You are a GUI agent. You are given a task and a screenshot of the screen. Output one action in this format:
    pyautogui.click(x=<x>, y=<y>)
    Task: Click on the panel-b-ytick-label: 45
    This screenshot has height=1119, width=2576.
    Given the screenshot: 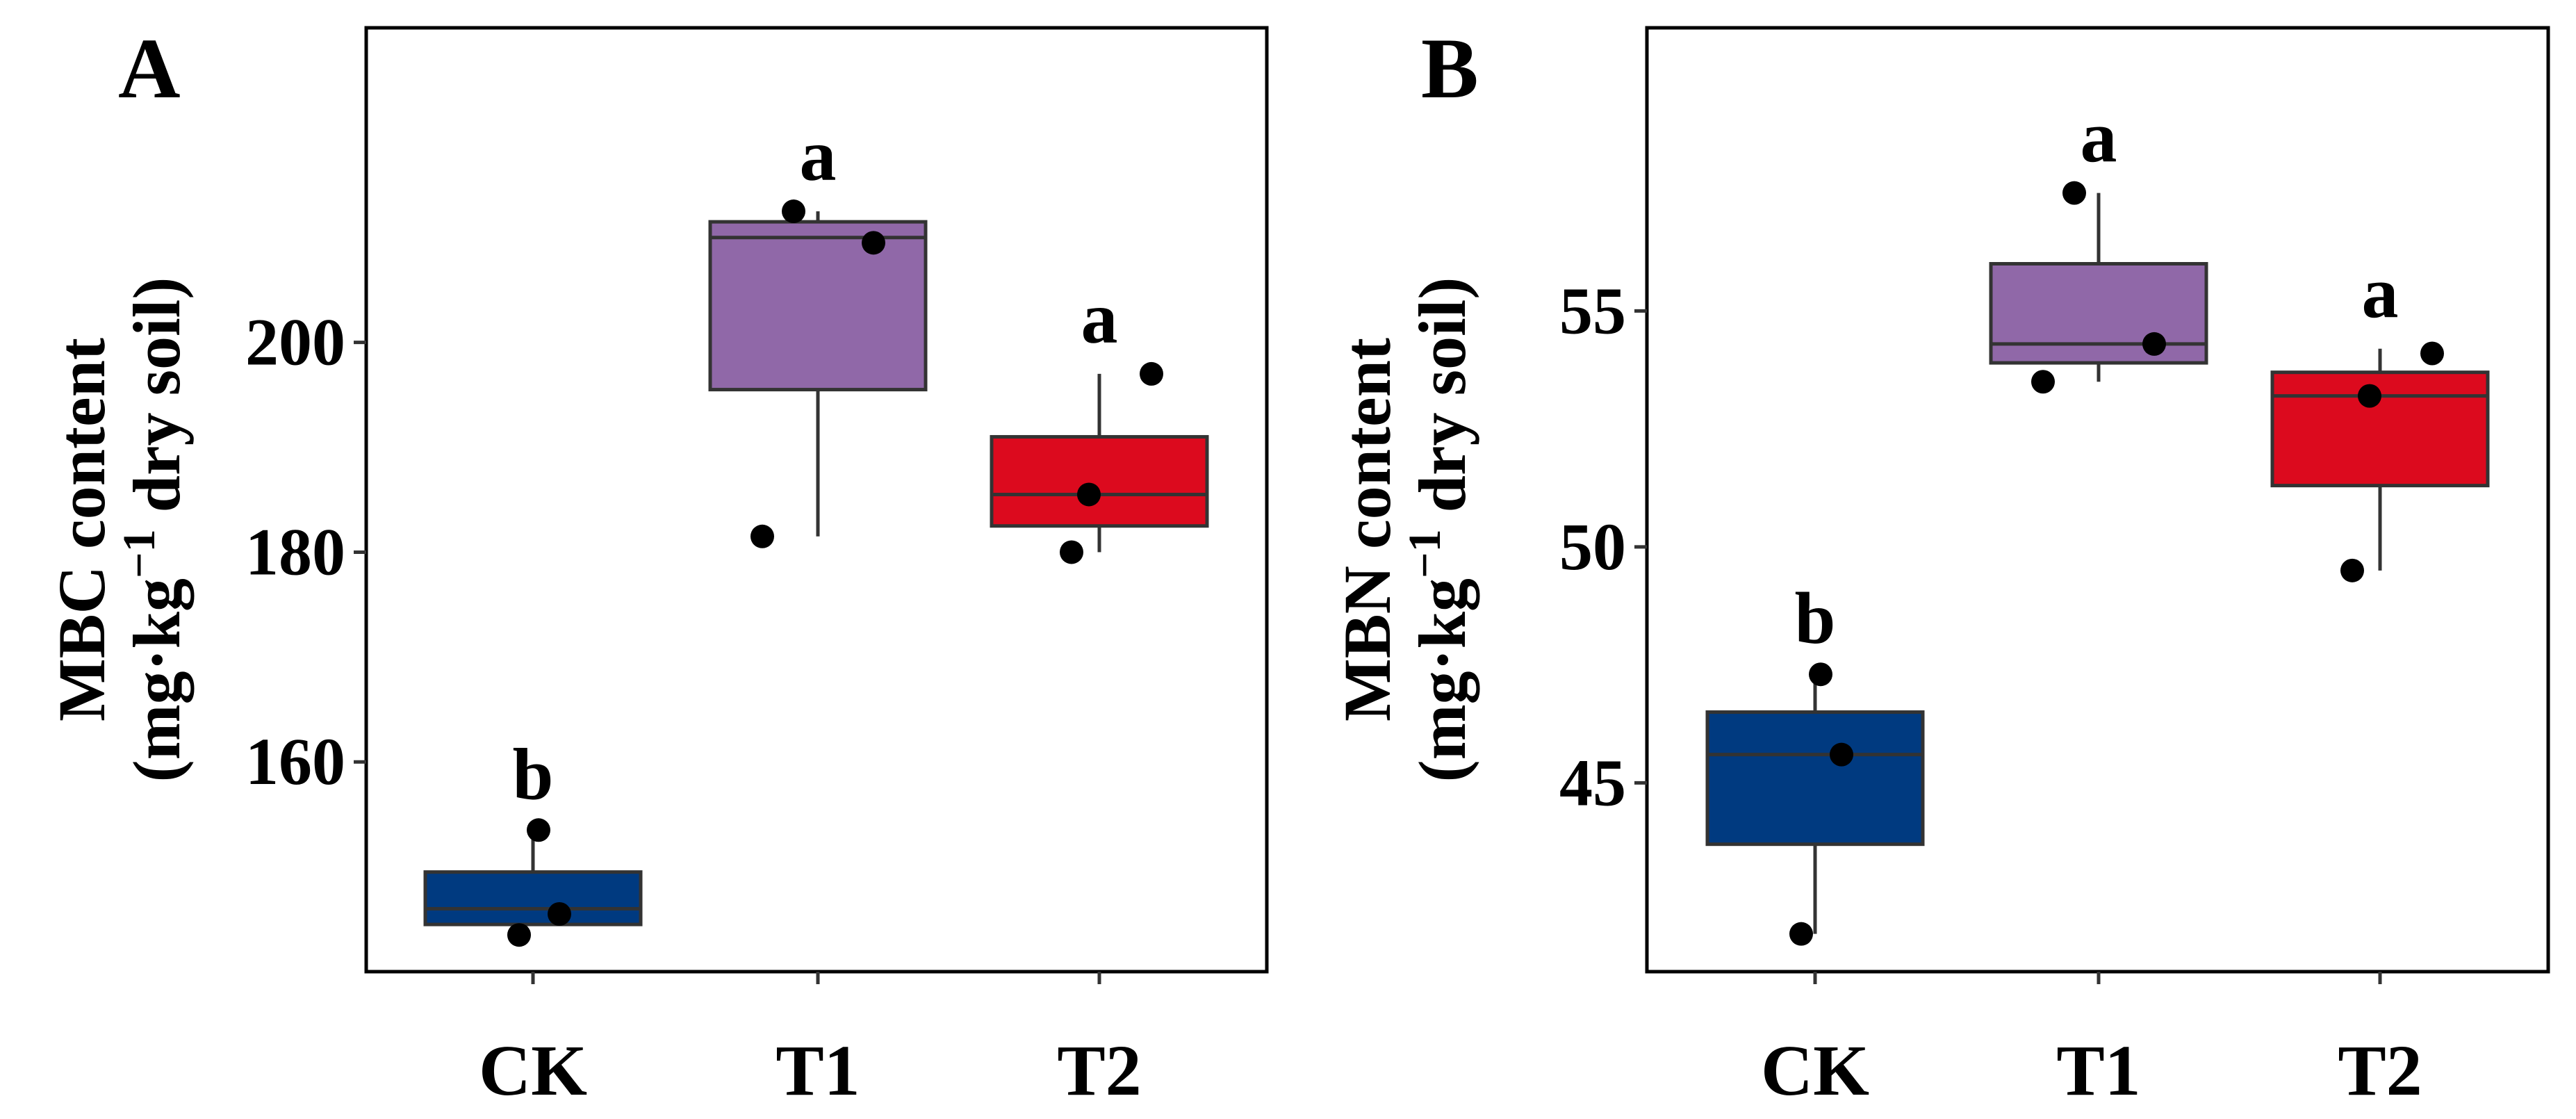 What is the action you would take?
    pyautogui.click(x=1592, y=782)
    